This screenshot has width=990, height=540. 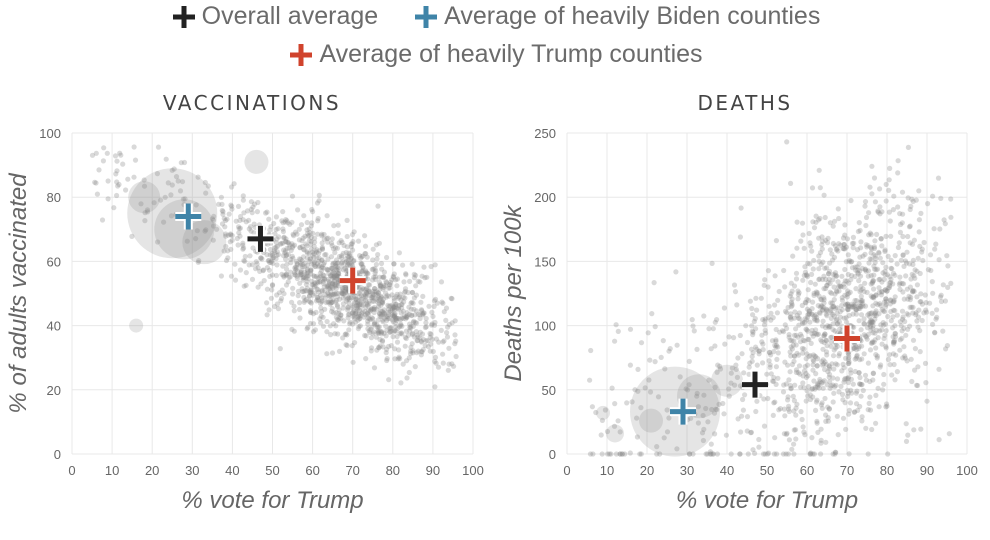 I want to click on y-tick-label: 20, so click(x=54, y=390).